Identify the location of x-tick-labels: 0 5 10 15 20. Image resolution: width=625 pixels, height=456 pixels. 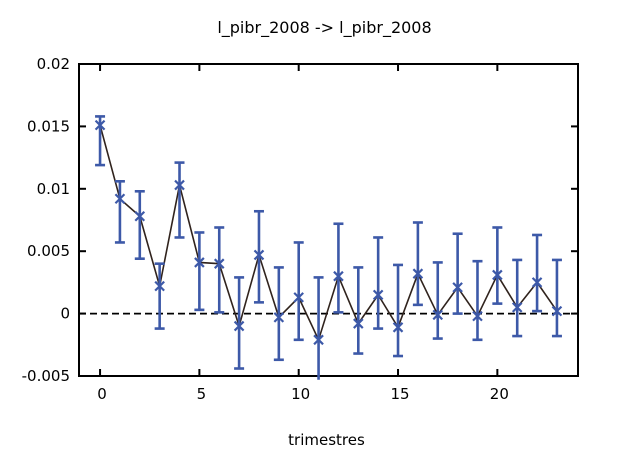
(303, 394).